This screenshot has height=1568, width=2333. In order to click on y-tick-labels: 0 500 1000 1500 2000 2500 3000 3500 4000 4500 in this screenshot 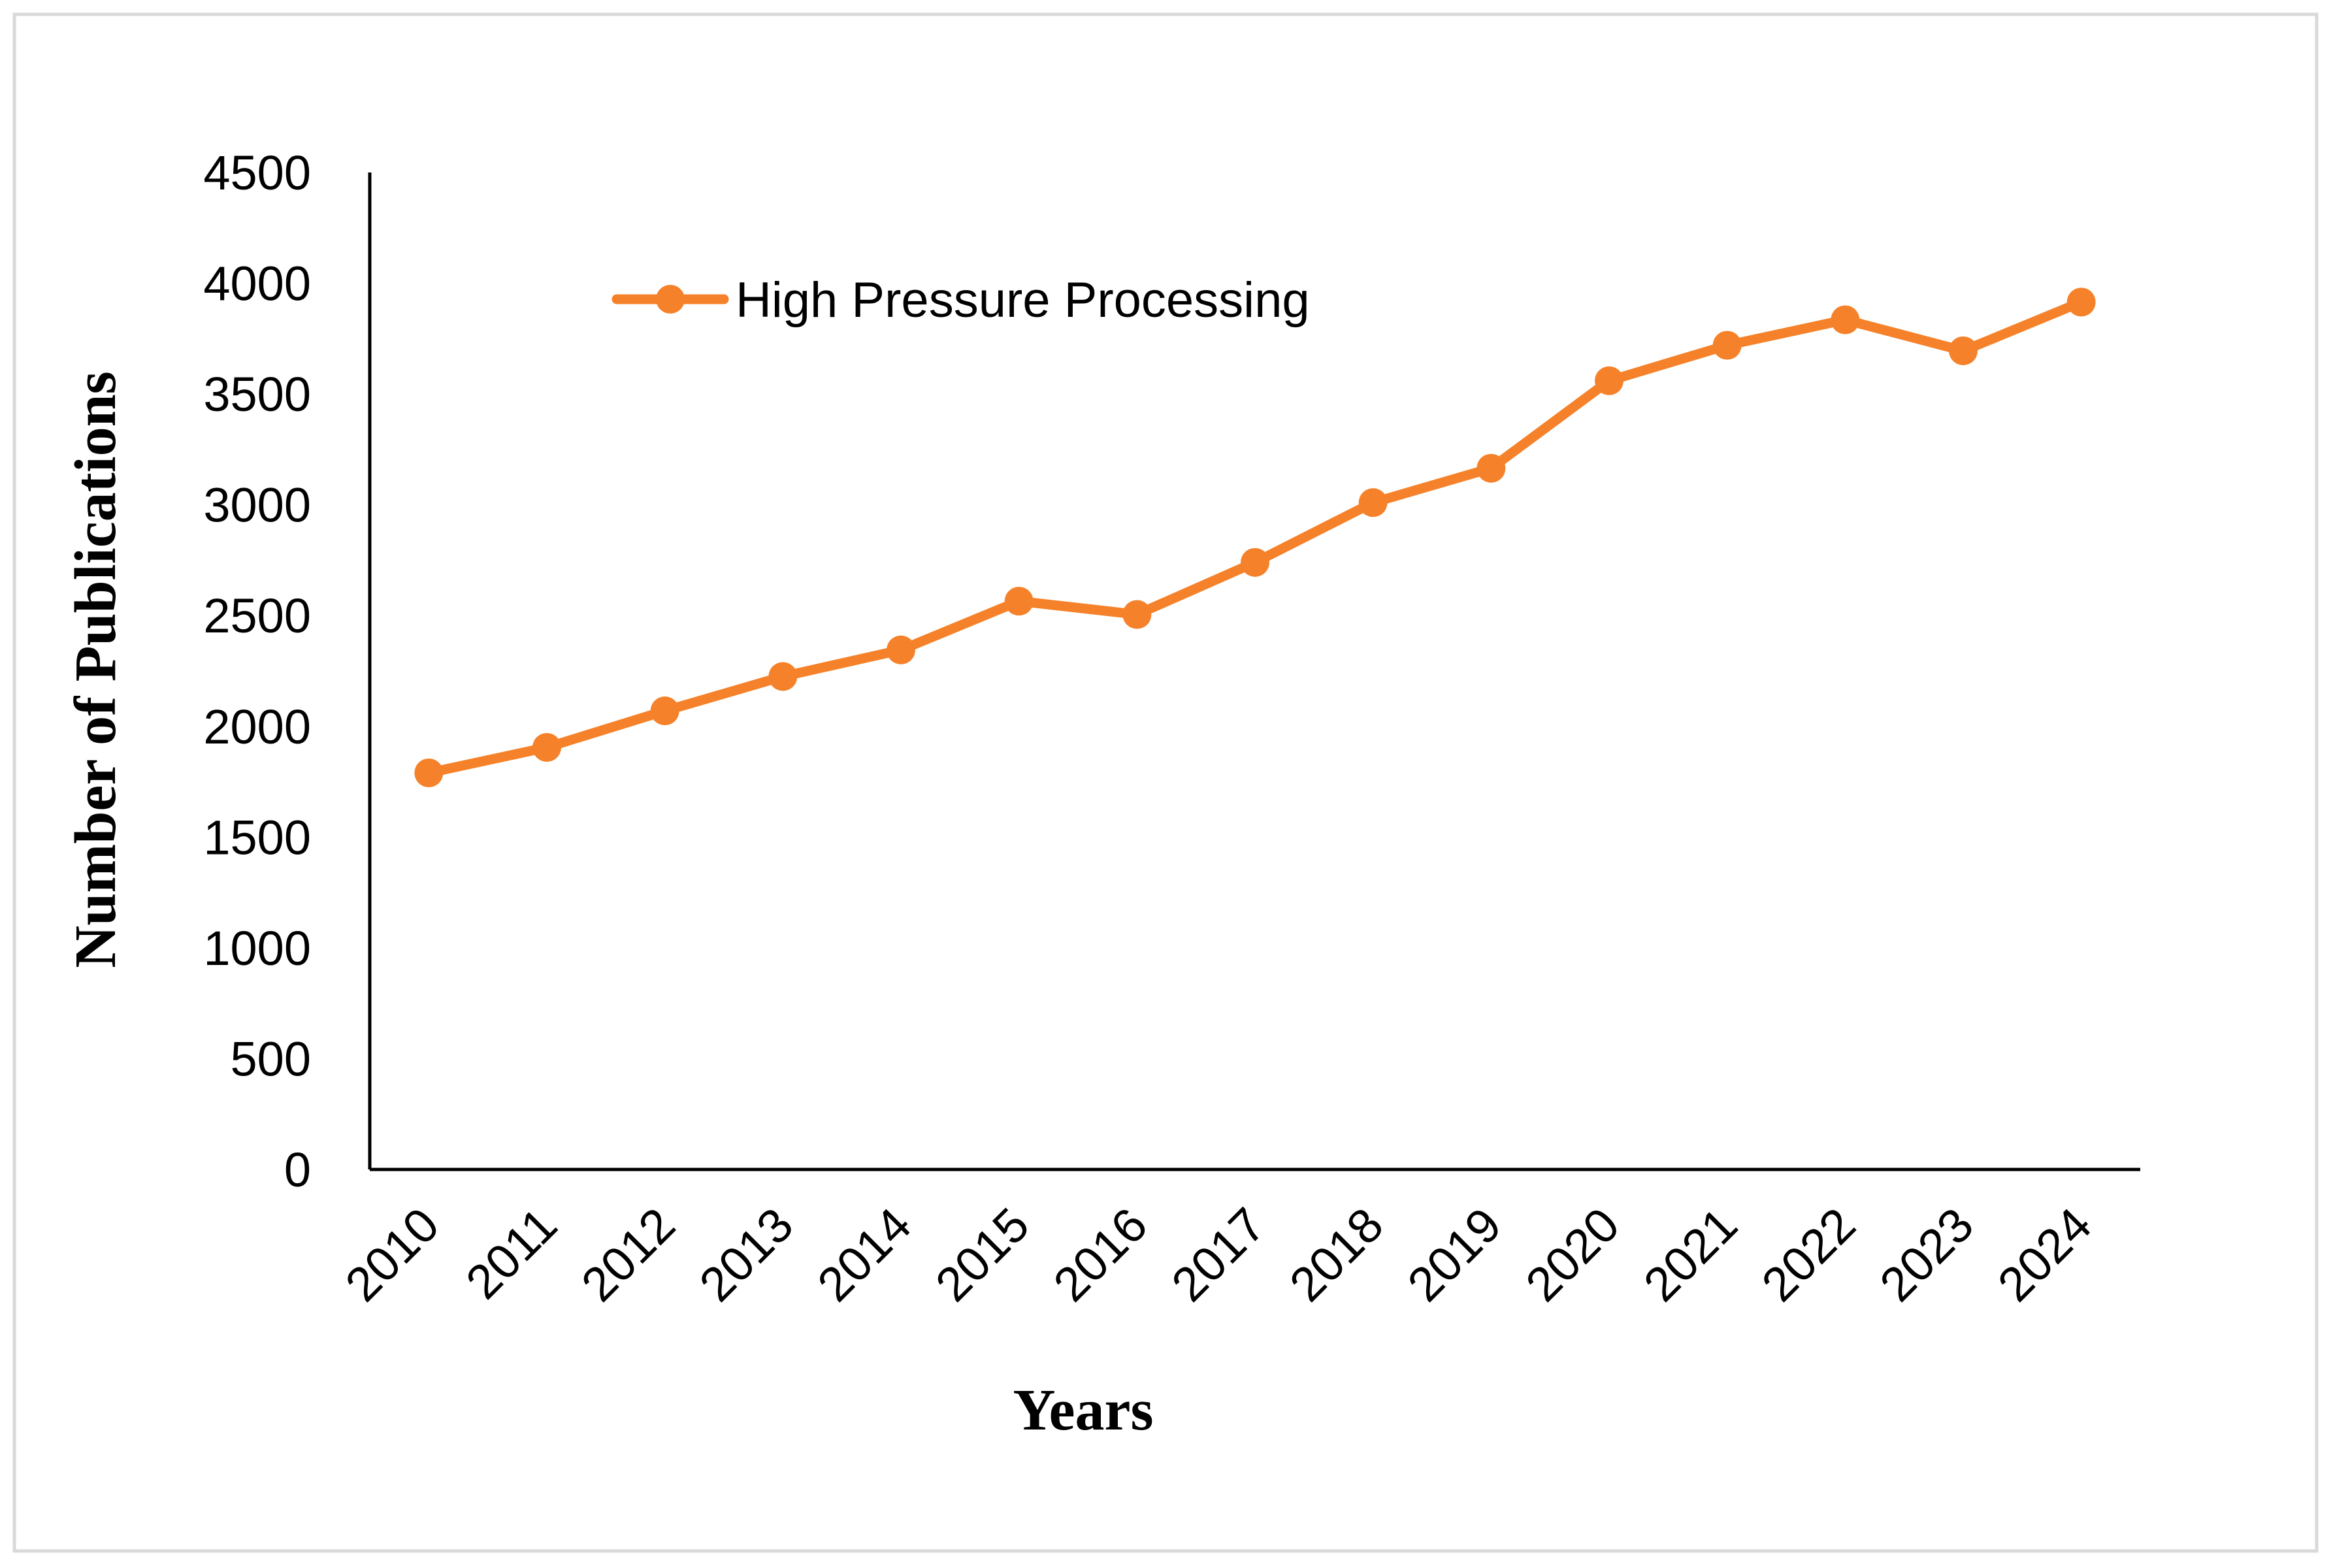, I will do `click(257, 671)`.